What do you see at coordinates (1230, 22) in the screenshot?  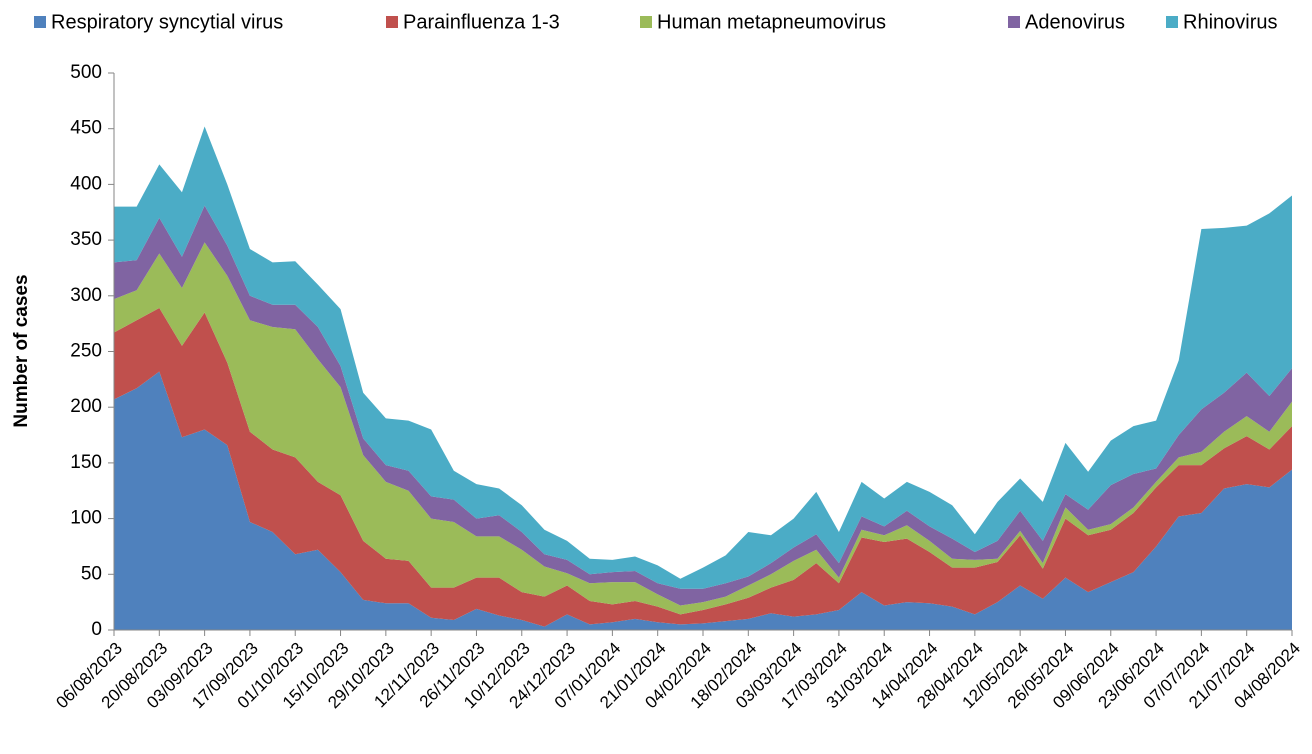 I see `legend-label: Rhinovirus` at bounding box center [1230, 22].